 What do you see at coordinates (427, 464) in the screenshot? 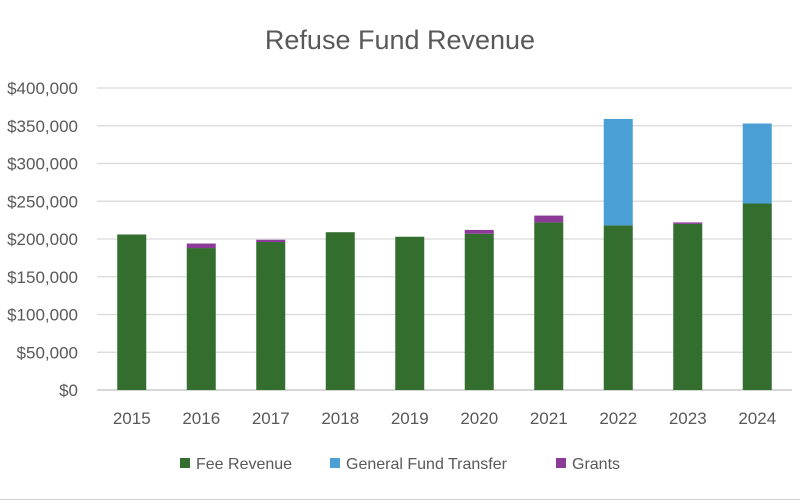
I see `legend-label: General Fund Transfer` at bounding box center [427, 464].